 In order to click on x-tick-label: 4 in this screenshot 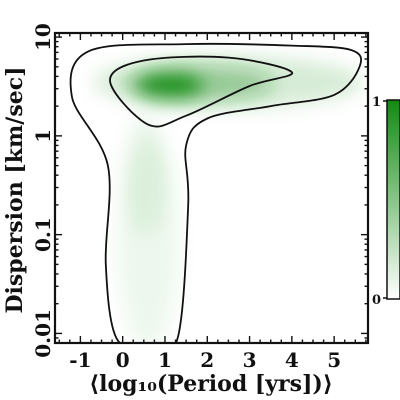, I will do `click(292, 360)`.